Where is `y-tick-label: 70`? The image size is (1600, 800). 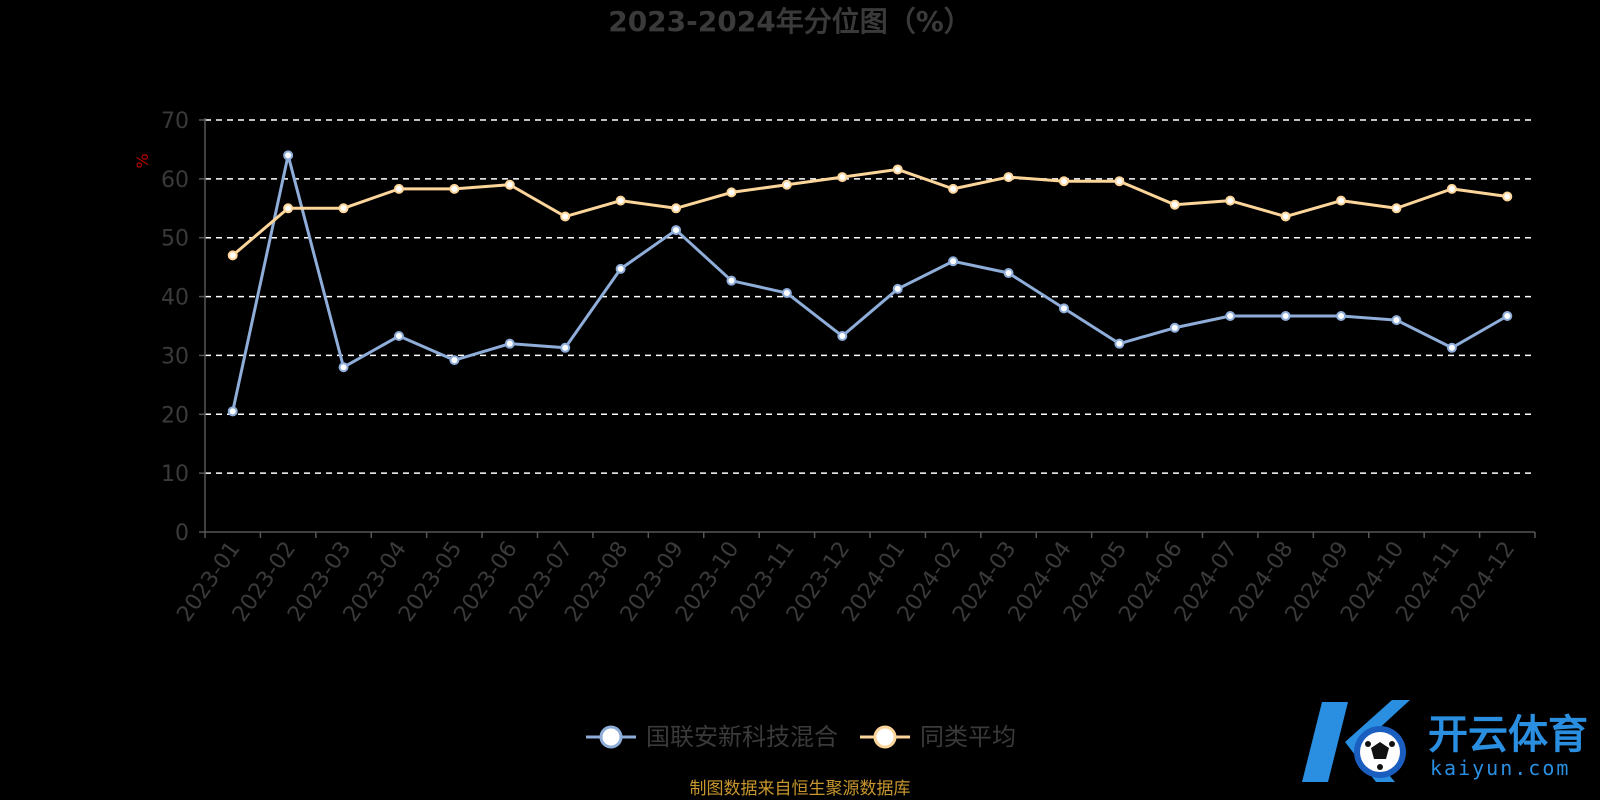
y-tick-label: 70 is located at coordinates (175, 121).